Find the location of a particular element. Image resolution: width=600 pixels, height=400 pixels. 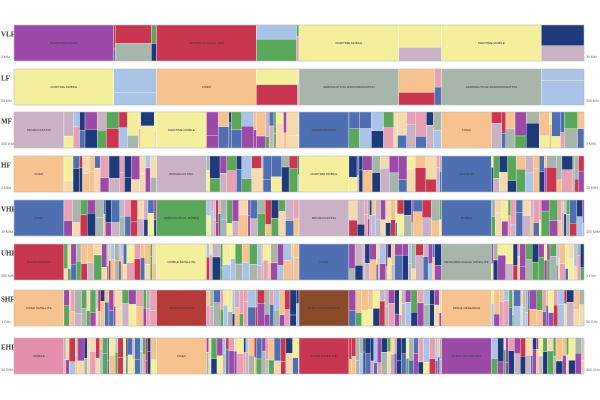

band-end: 3 GHz is located at coordinates (591, 276).